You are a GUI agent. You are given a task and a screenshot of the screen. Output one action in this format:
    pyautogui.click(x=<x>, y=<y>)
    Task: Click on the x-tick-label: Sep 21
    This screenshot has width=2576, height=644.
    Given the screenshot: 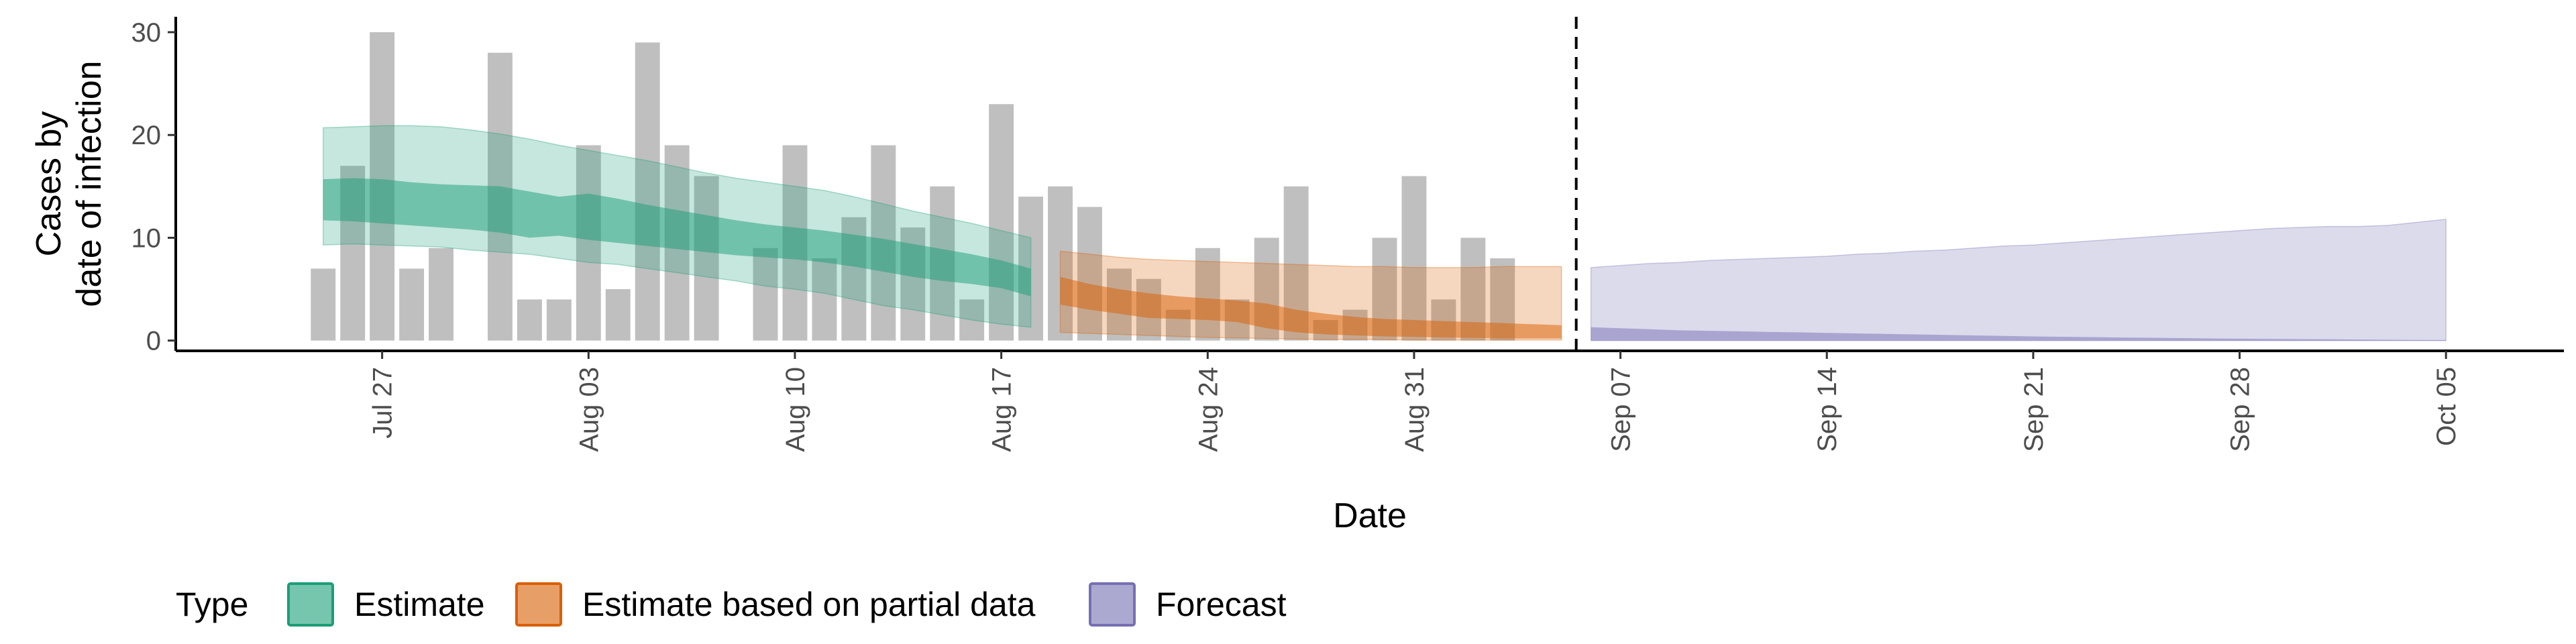 What is the action you would take?
    pyautogui.click(x=2034, y=409)
    